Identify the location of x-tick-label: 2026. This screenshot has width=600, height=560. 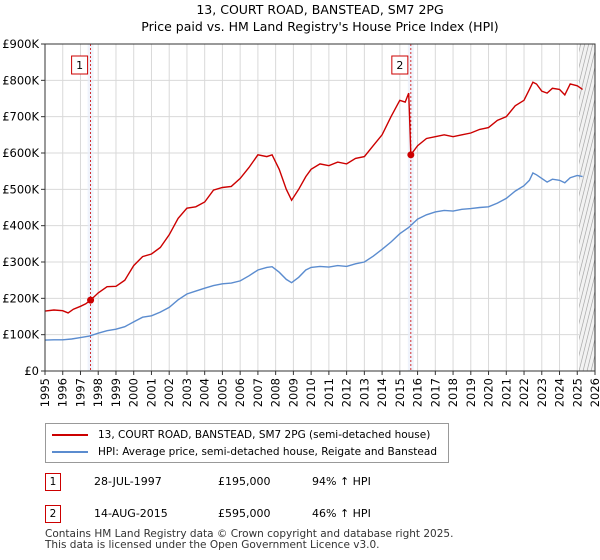
(594, 392).